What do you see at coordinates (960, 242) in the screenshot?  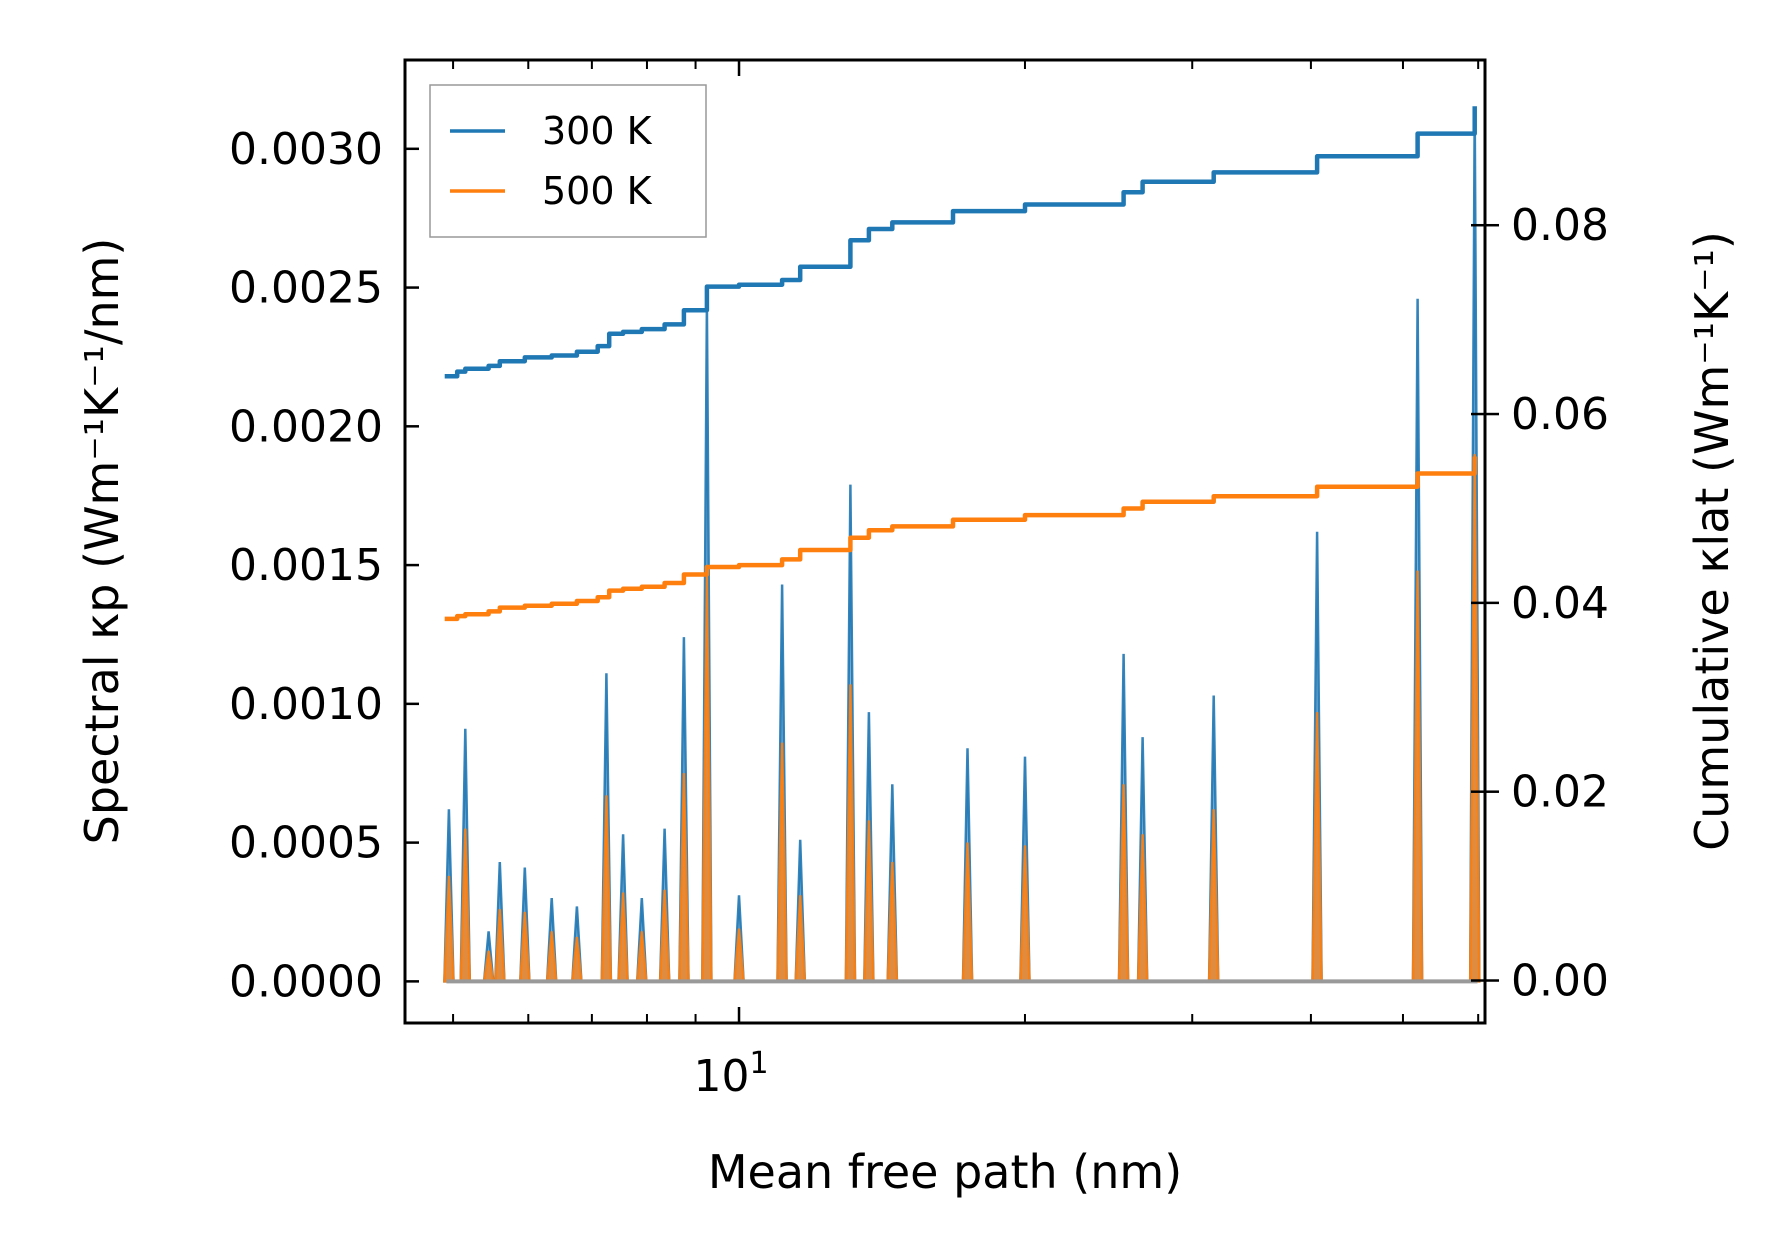 I see `cumulative-line-300k` at bounding box center [960, 242].